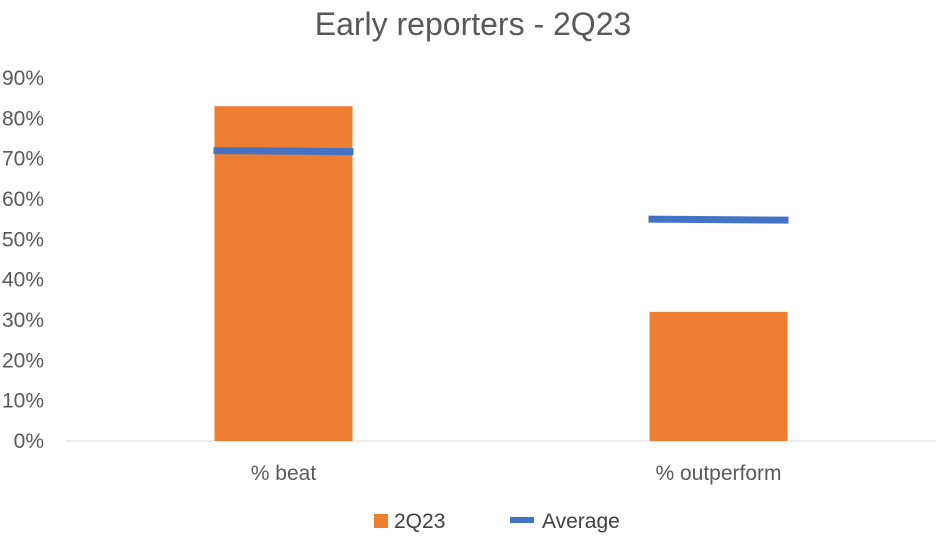 Image resolution: width=946 pixels, height=558 pixels. I want to click on legend-label-2q23: 2Q23, so click(419, 521).